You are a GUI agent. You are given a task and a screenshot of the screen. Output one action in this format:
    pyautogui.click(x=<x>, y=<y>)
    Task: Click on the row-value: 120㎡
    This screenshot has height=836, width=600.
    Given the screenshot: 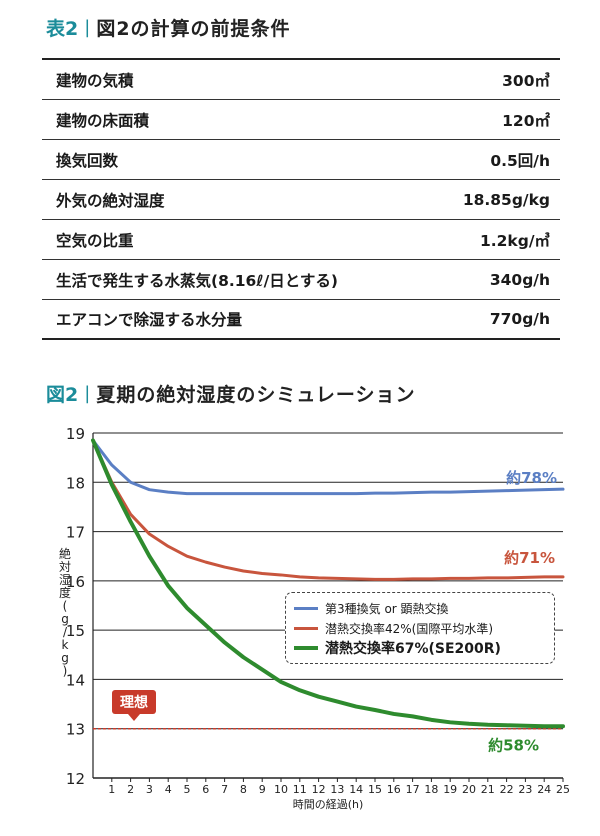 What is the action you would take?
    pyautogui.click(x=526, y=120)
    